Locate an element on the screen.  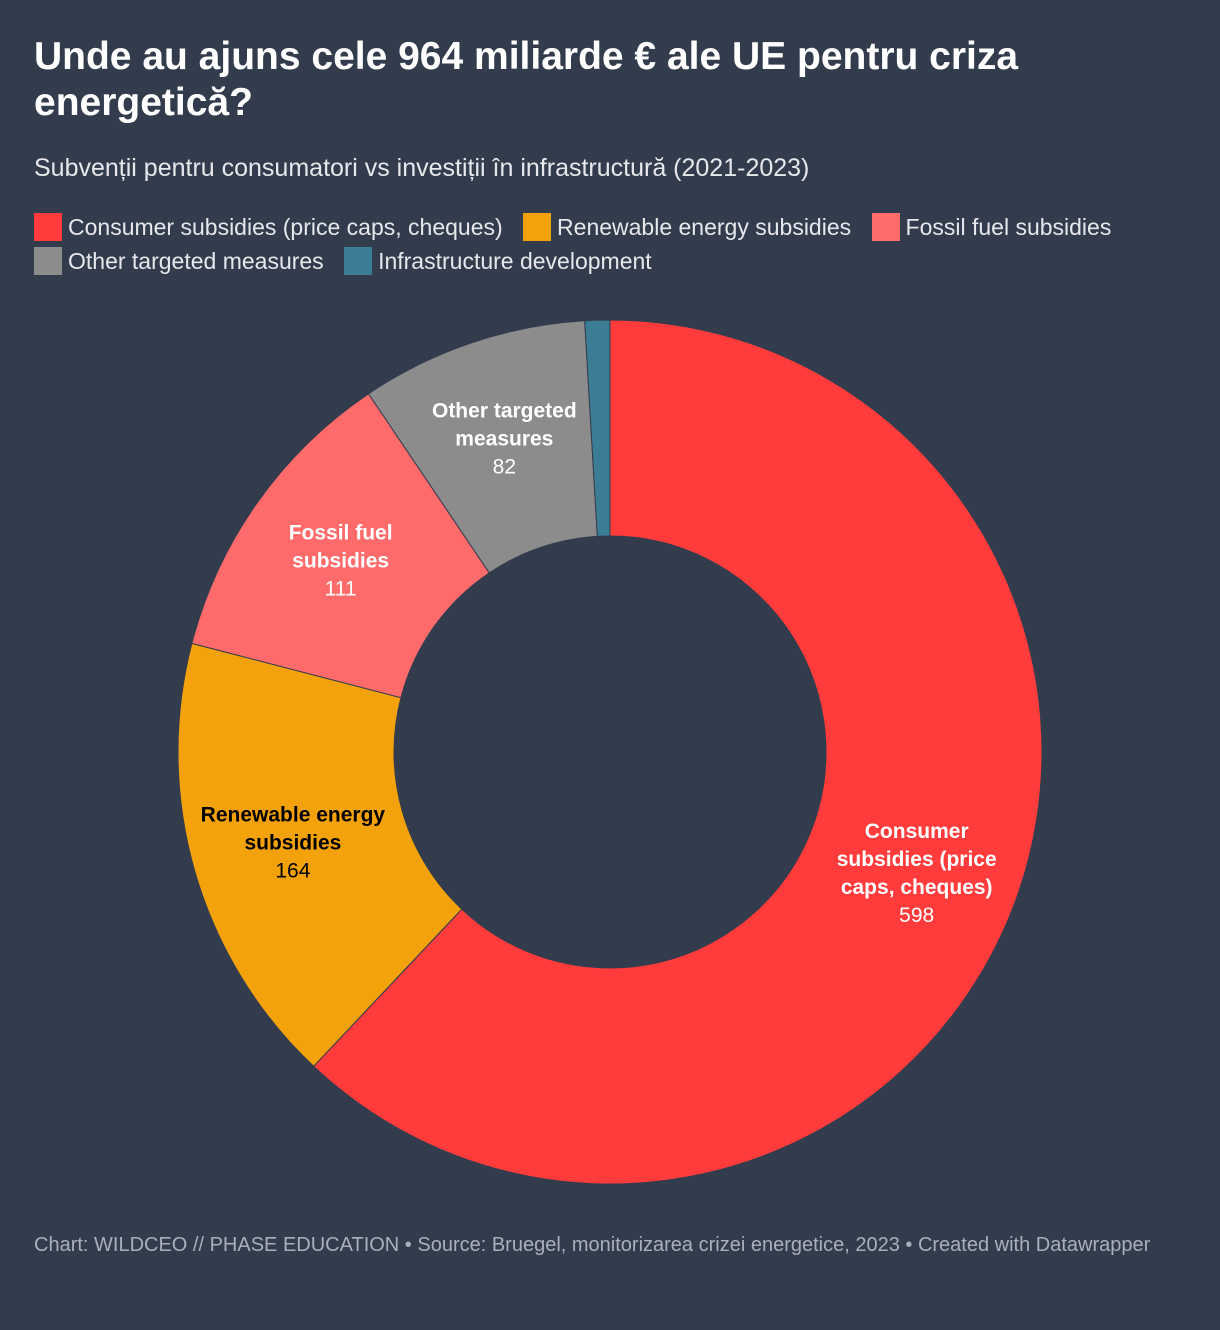
slice-label: Renewable energy subsidies is located at coordinates (293, 828).